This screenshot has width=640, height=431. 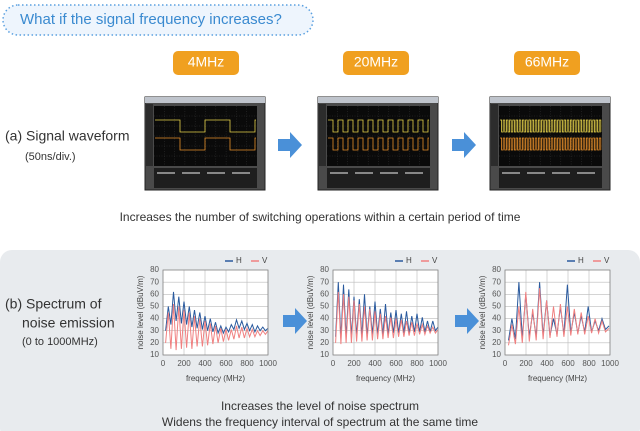 I want to click on freq-label: 20MHz, so click(x=376, y=62).